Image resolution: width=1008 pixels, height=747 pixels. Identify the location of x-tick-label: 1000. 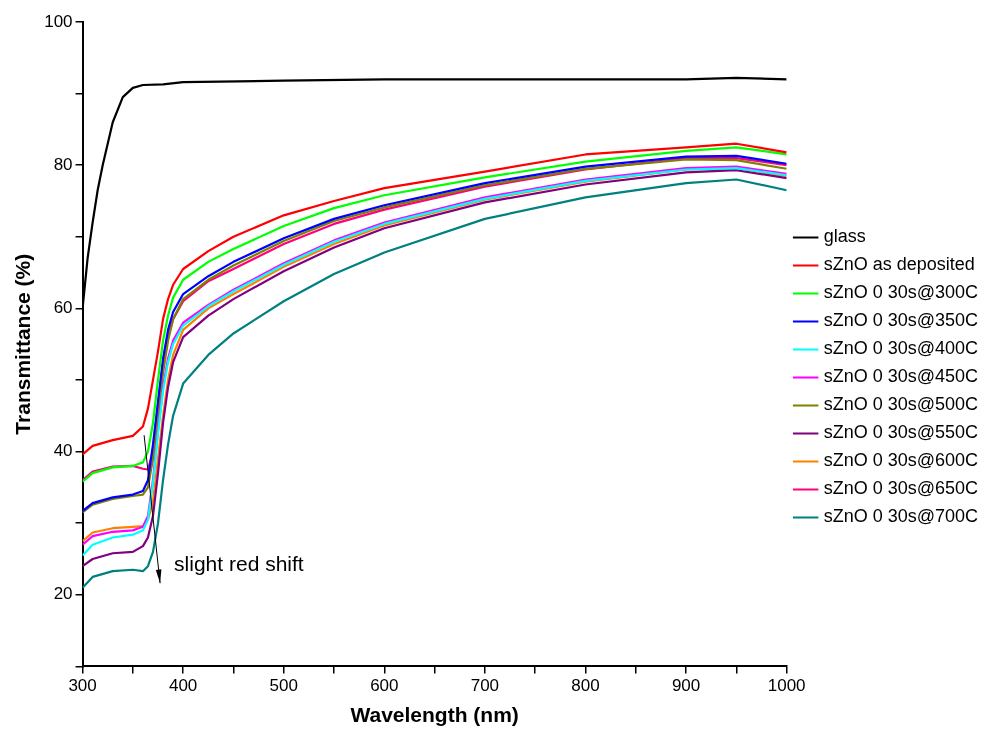
(786, 686).